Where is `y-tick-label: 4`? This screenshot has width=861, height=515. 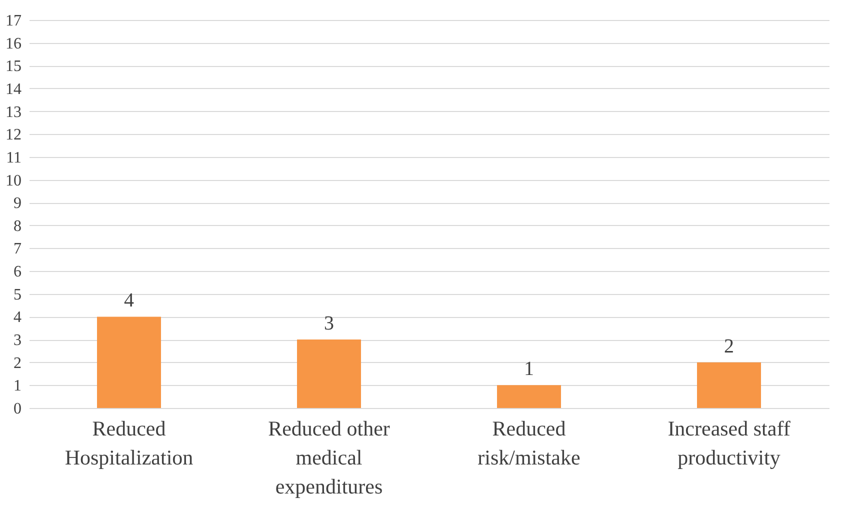 y-tick-label: 4 is located at coordinates (18, 317).